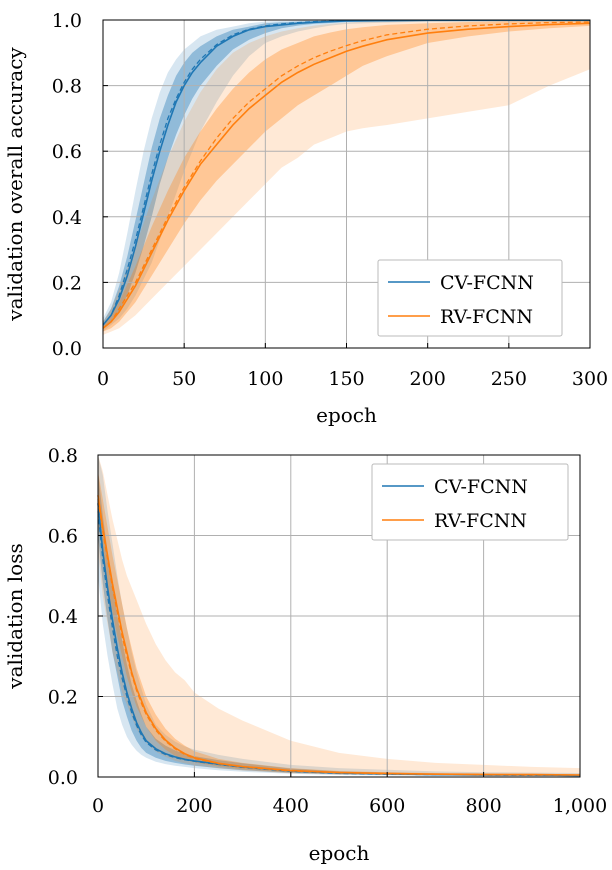 The height and width of the screenshot is (870, 612). I want to click on loss-legend-label-rv: RV-FCNN, so click(480, 521).